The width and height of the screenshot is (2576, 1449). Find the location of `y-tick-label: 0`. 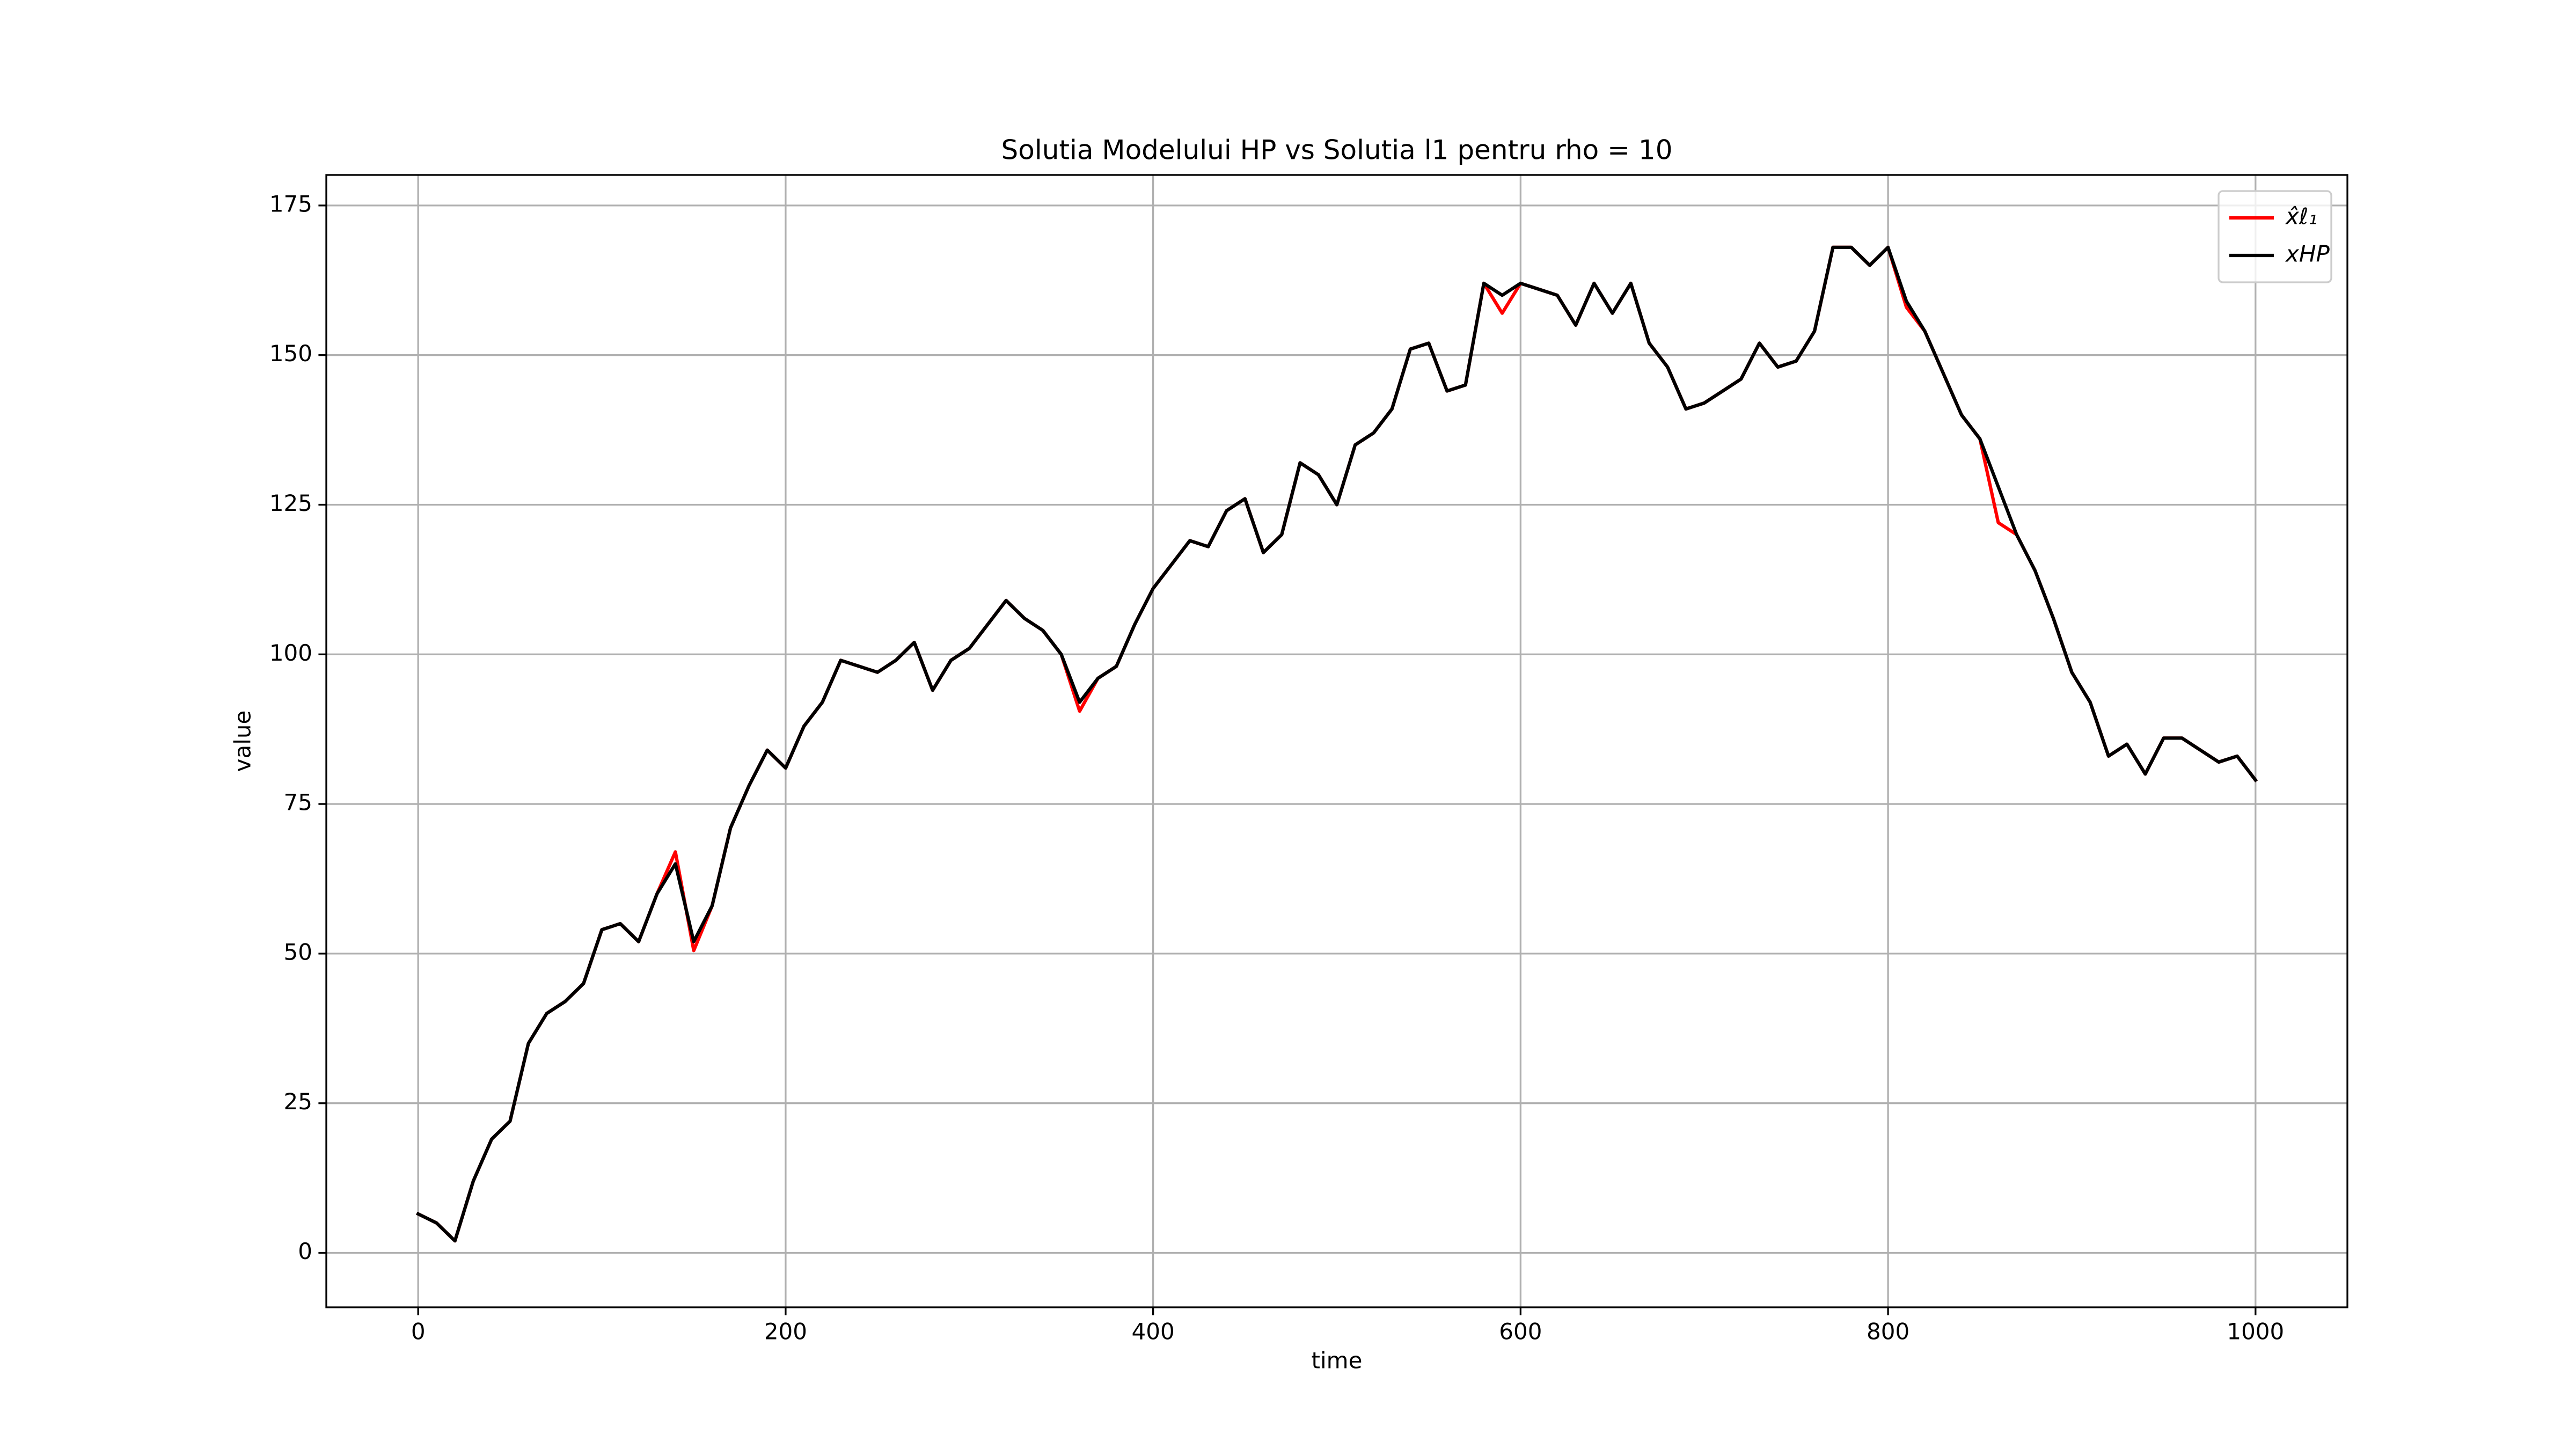

y-tick-label: 0 is located at coordinates (305, 1251).